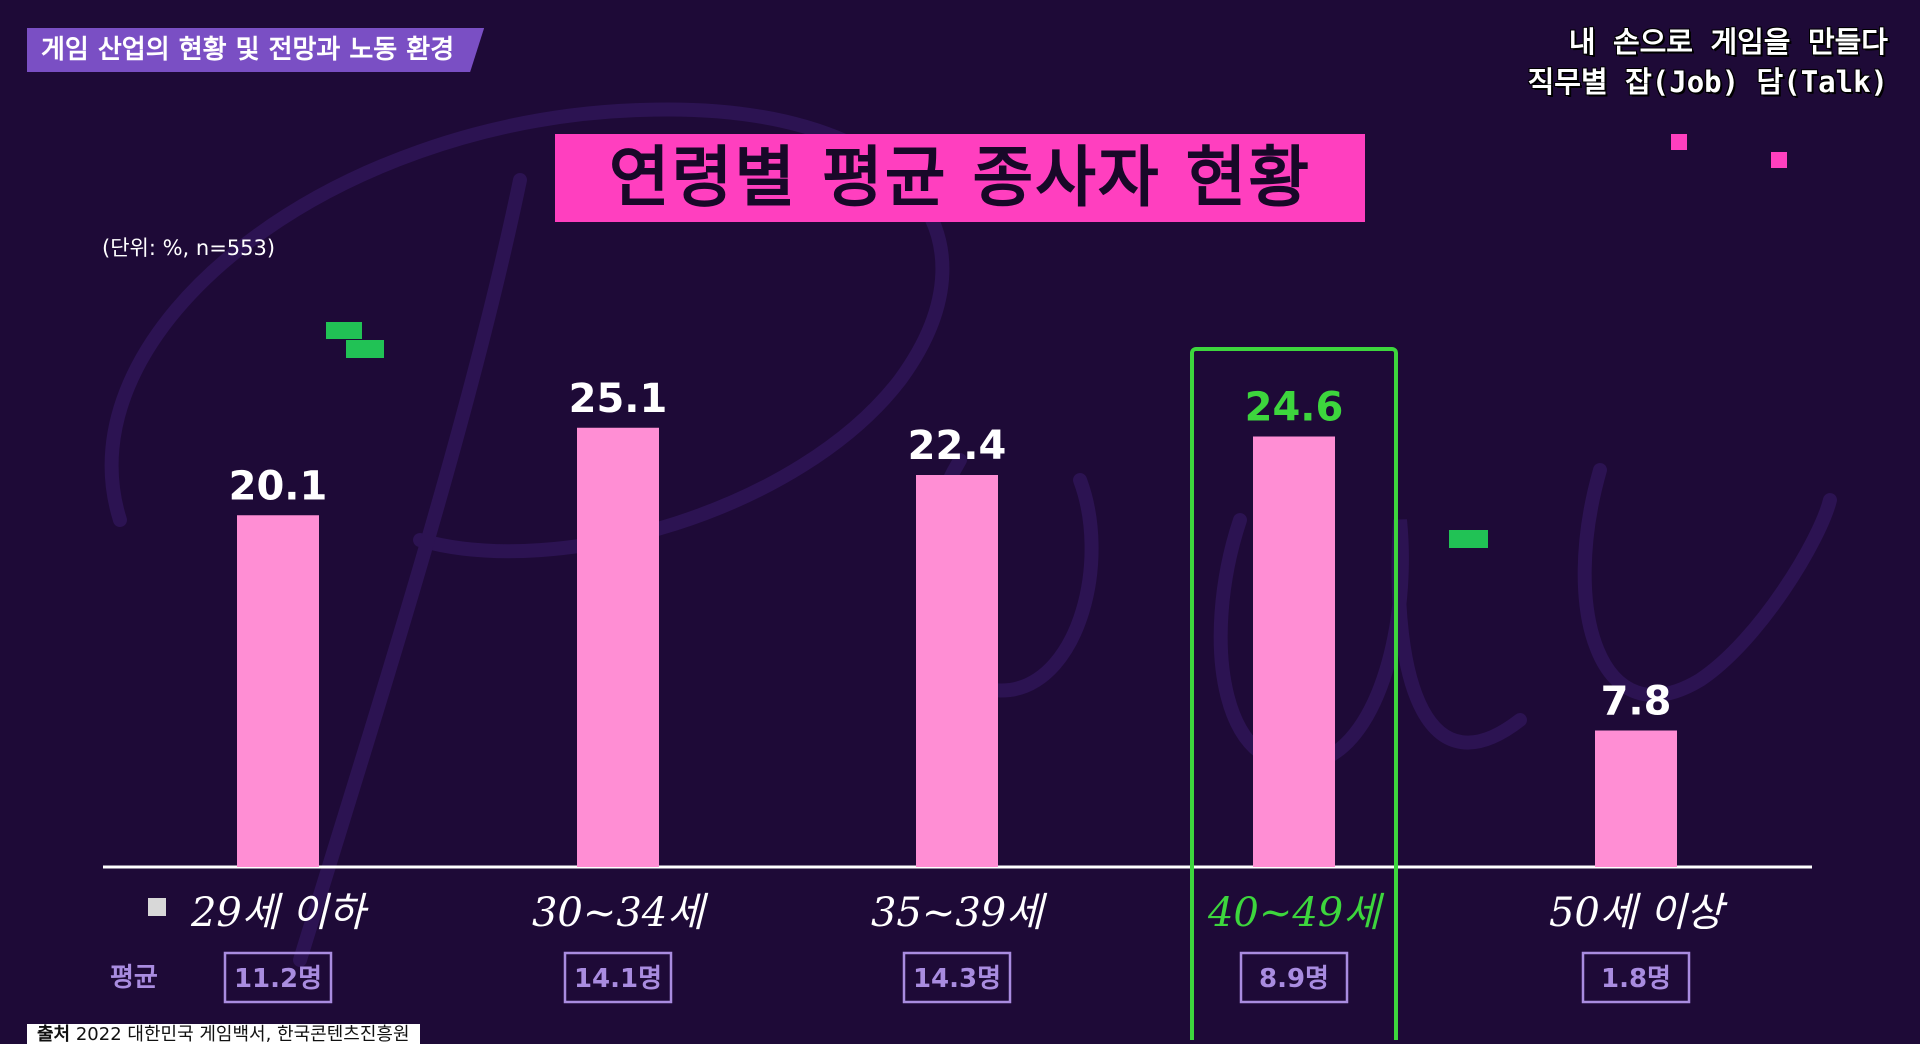 This screenshot has height=1044, width=1920. Describe the element at coordinates (134, 978) in the screenshot. I see `average-label: 평균` at that location.